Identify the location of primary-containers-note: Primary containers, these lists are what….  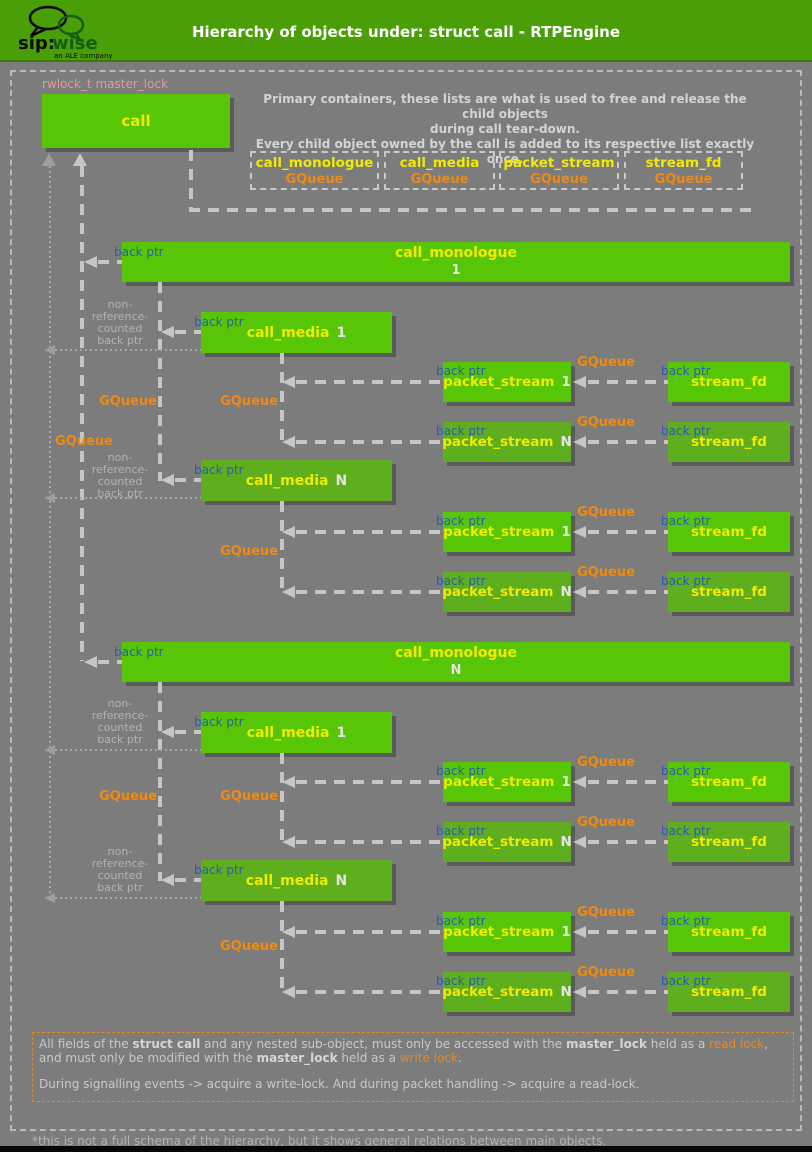
(505, 129).